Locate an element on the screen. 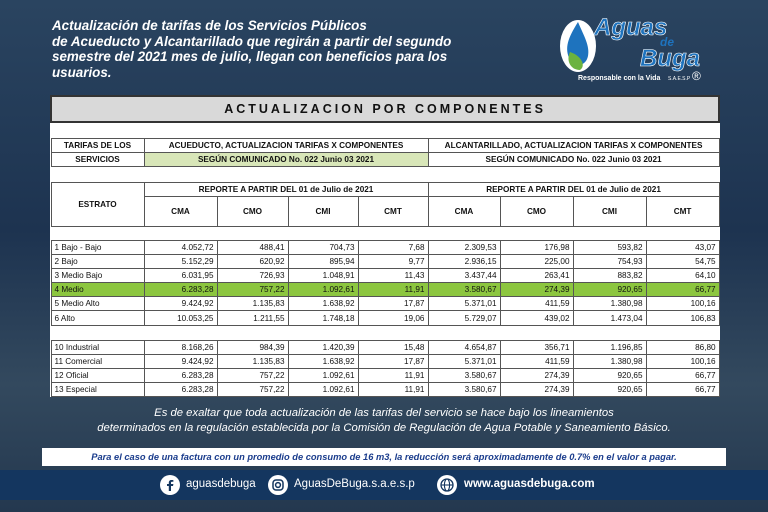  row-label: 2 Bajo is located at coordinates (97, 261).